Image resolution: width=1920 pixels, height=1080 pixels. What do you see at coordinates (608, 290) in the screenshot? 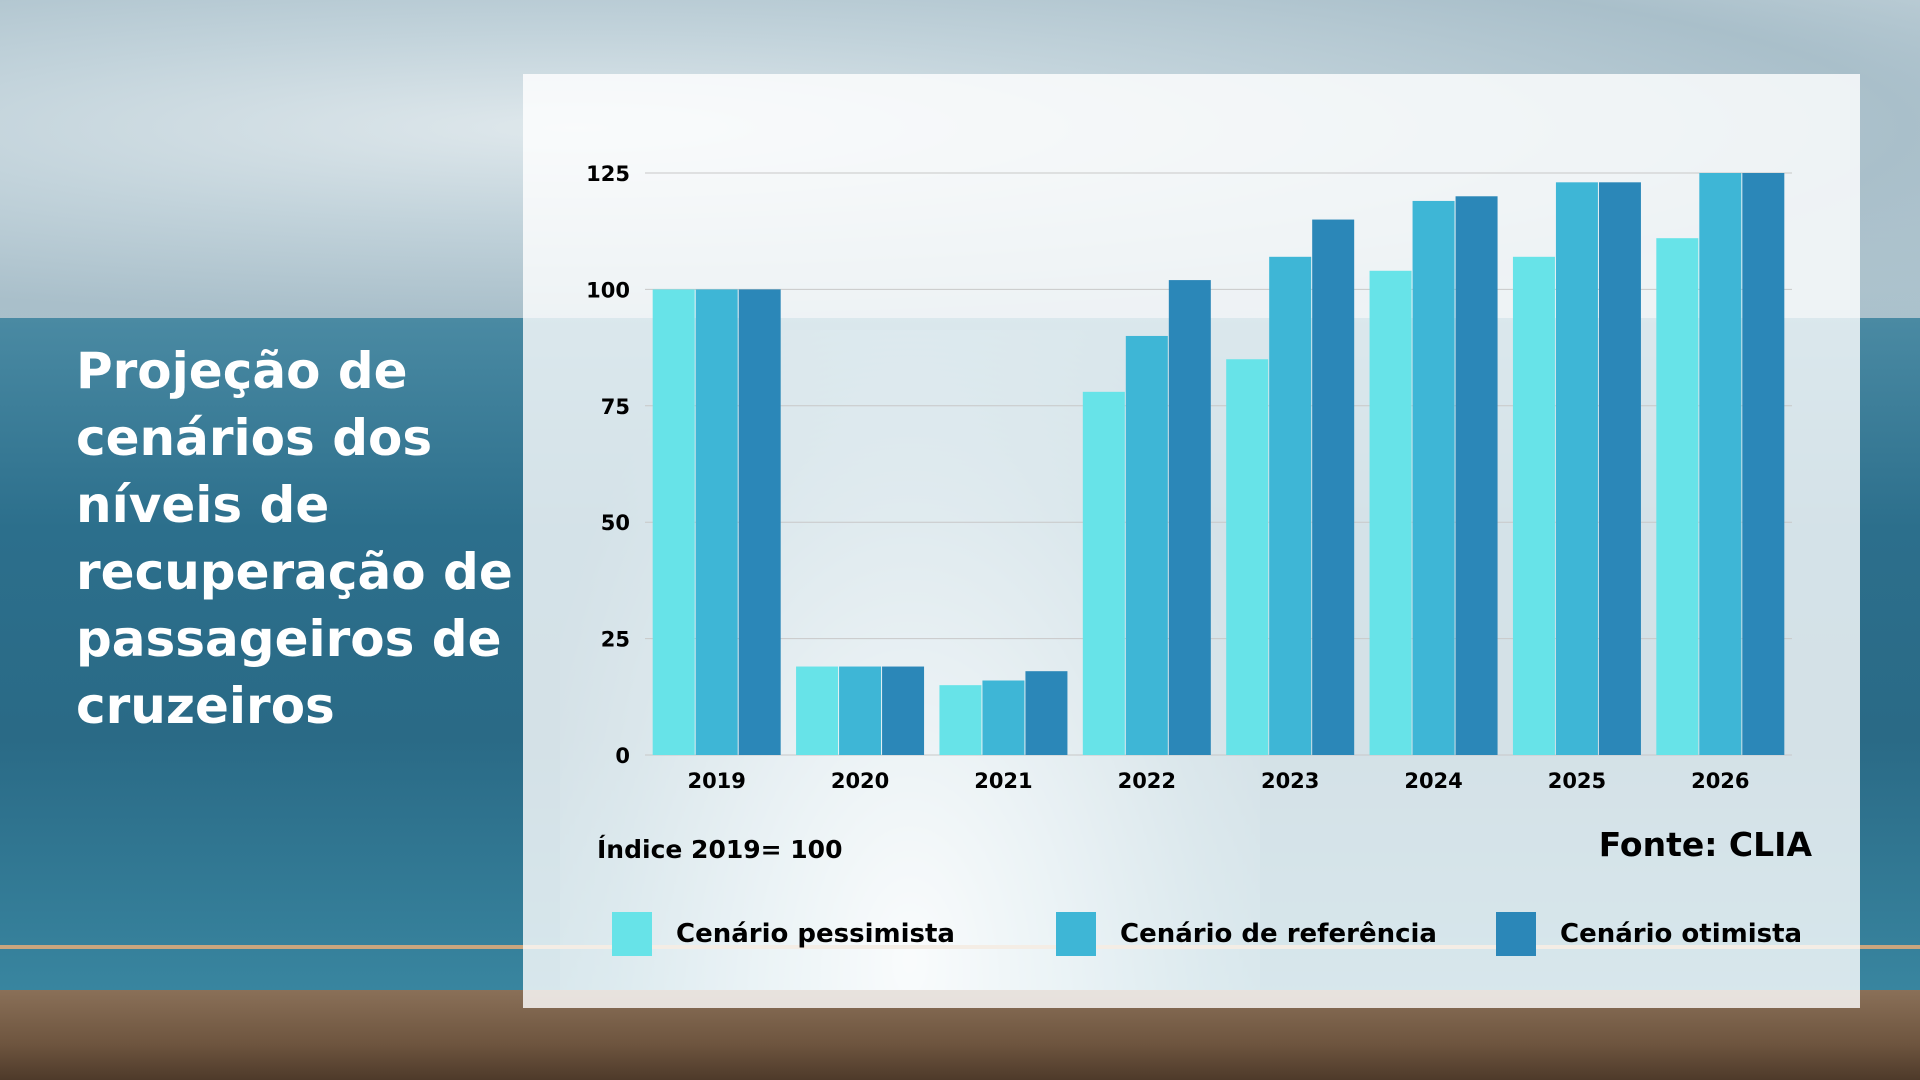
I see `y-tick-label: 100` at bounding box center [608, 290].